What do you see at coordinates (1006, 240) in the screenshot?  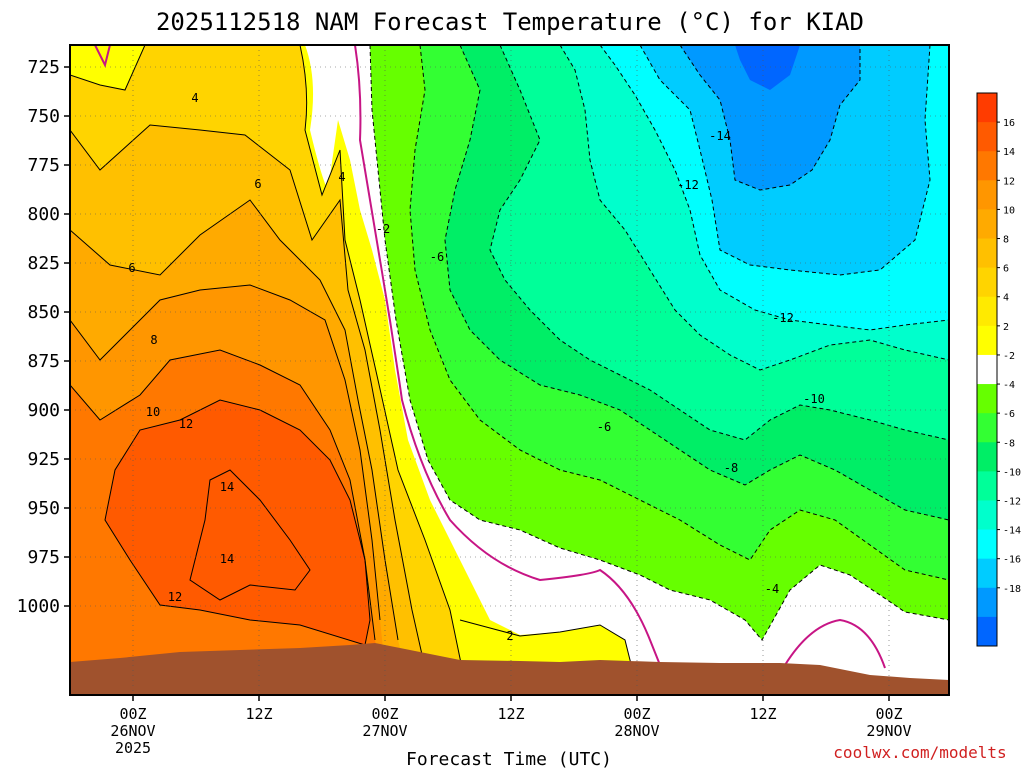 I see `colorbar-label: 8` at bounding box center [1006, 240].